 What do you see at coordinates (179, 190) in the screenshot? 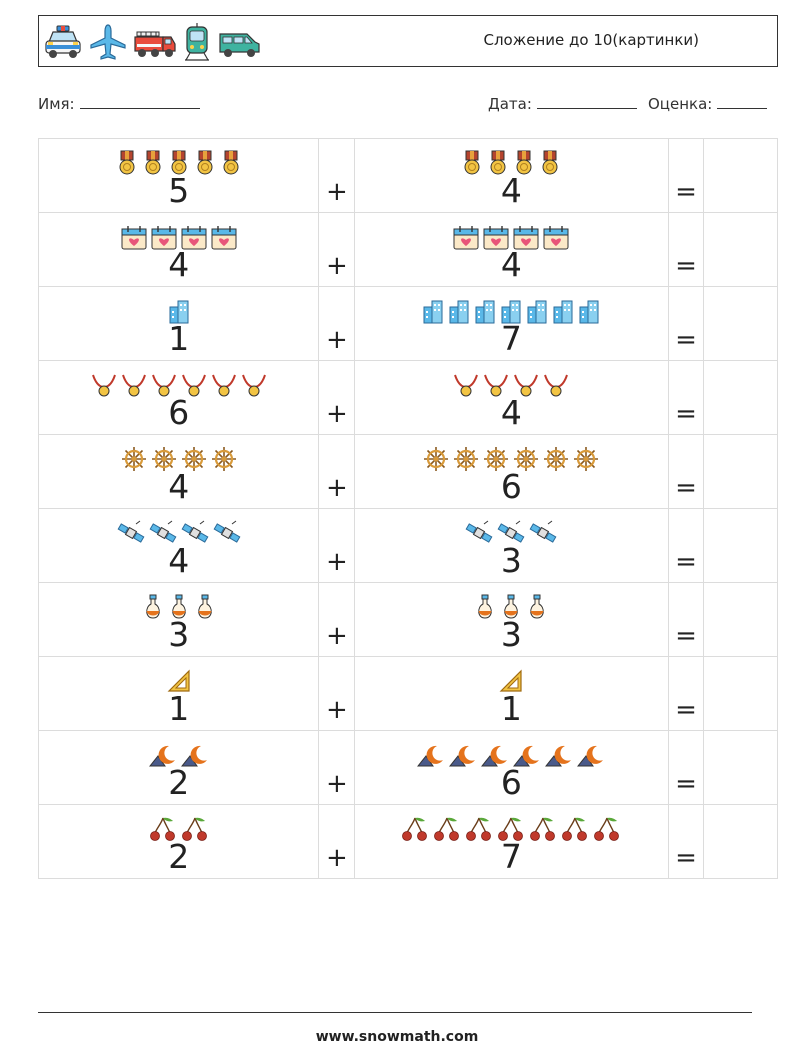
I see `addend-a-number: 5` at bounding box center [179, 190].